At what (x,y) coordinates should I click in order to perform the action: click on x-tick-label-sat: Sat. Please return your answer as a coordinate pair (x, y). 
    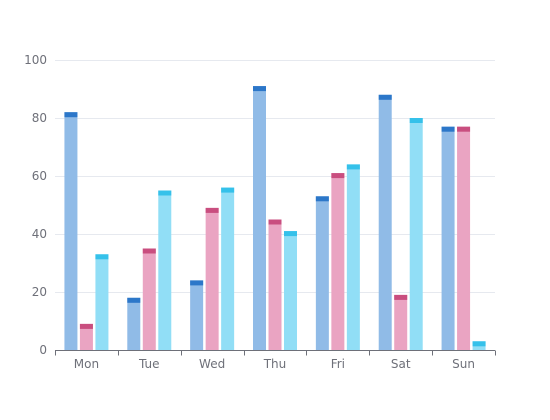
    Looking at the image, I should click on (401, 364).